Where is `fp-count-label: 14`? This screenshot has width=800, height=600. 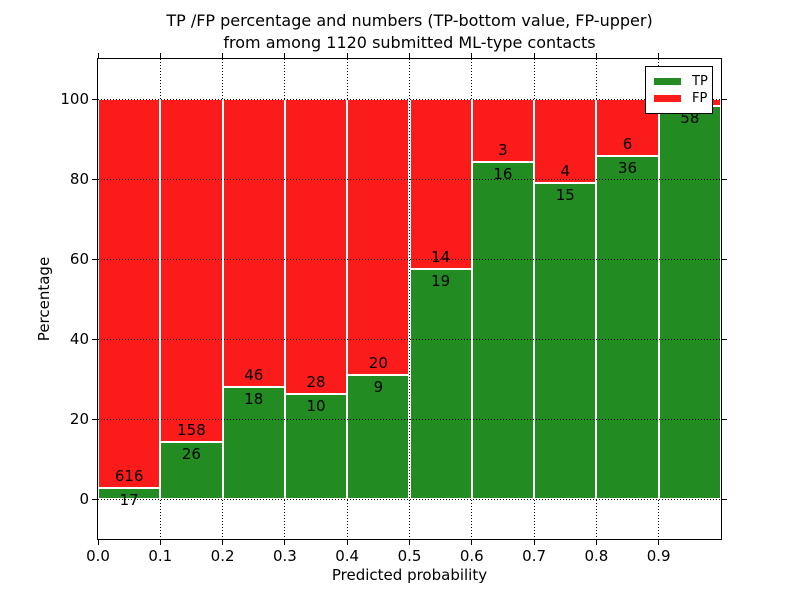
fp-count-label: 14 is located at coordinates (441, 256).